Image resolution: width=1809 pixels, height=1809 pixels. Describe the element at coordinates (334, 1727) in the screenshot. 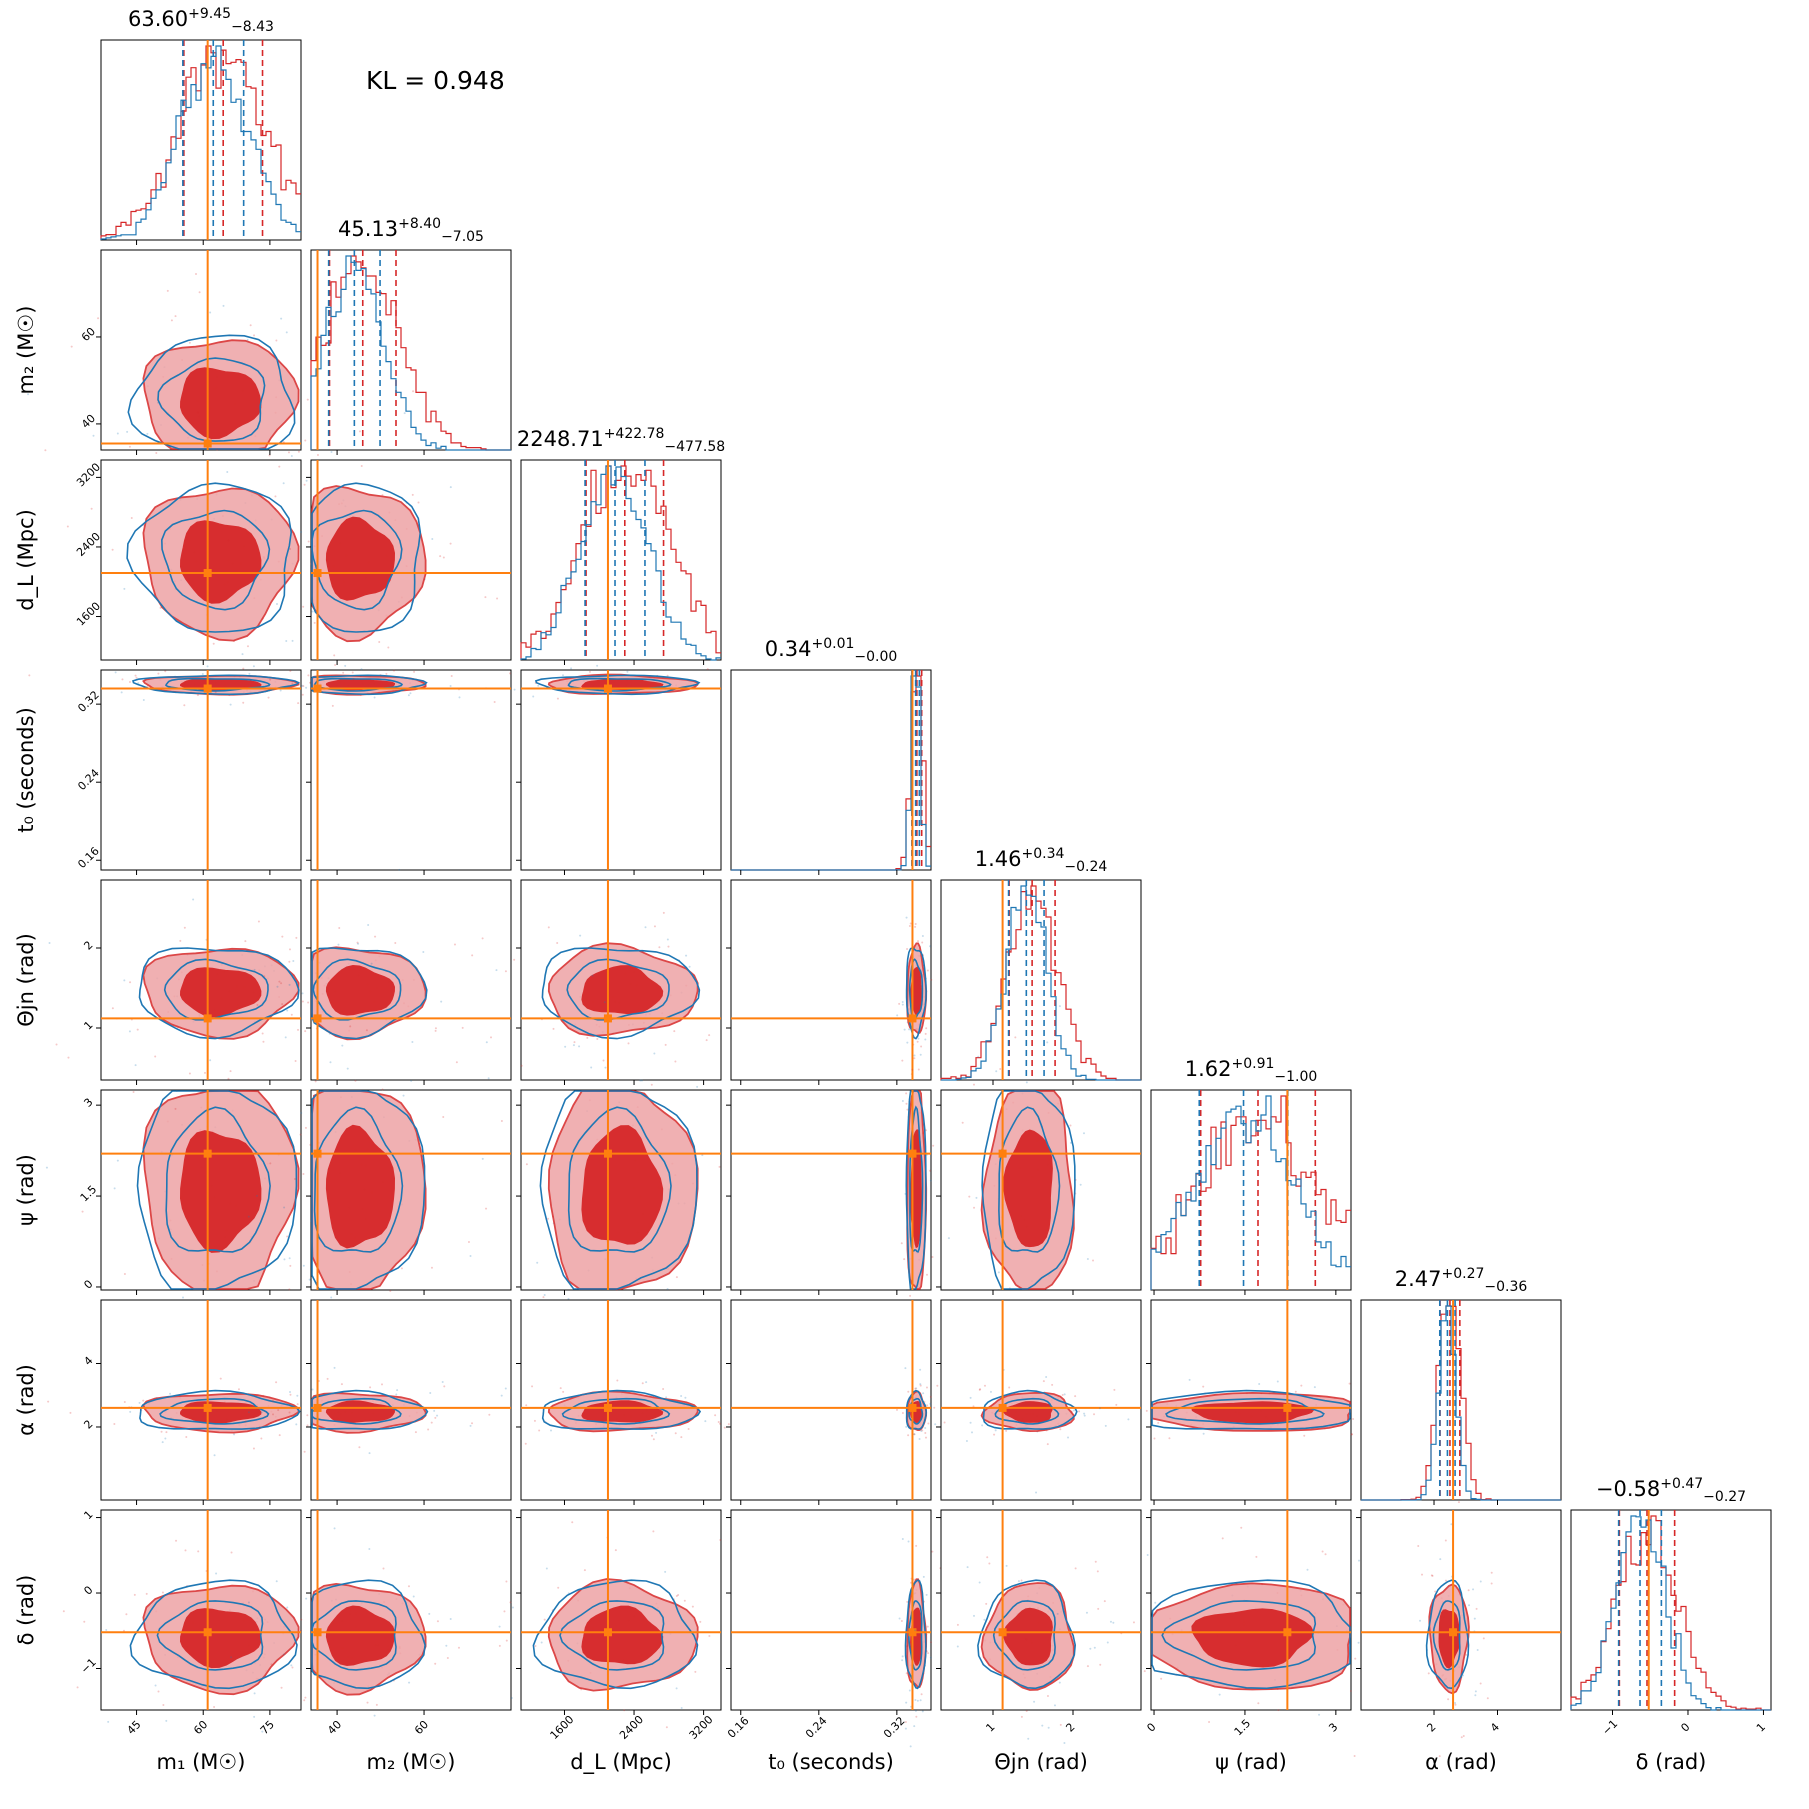

I see `x-tick-label: 40` at that location.